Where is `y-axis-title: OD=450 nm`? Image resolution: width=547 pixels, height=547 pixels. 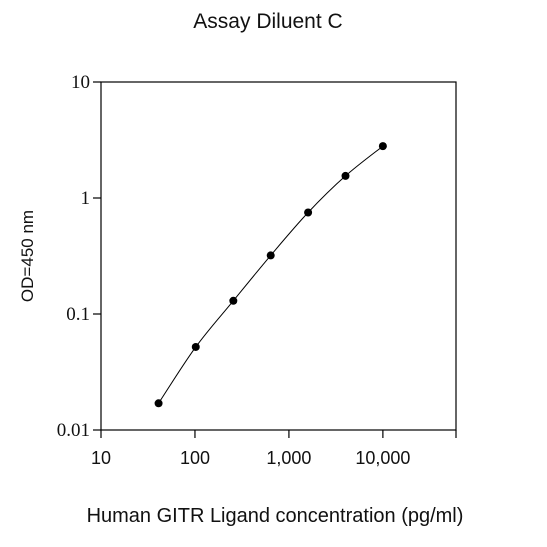 y-axis-title: OD=450 nm is located at coordinates (27, 256).